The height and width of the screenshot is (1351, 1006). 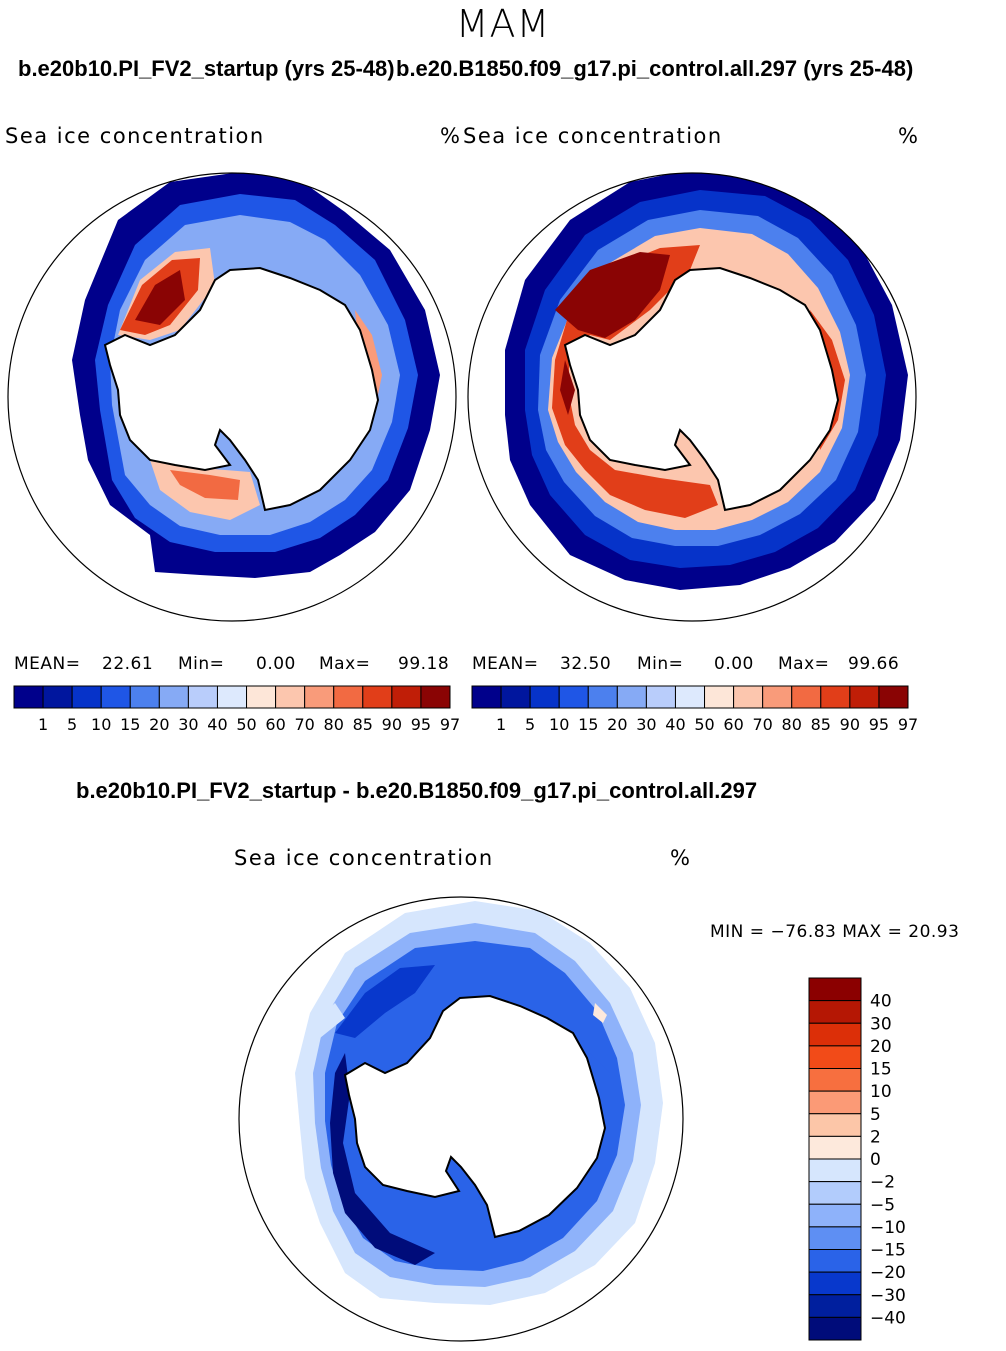 What do you see at coordinates (47, 664) in the screenshot?
I see `panel1-mean-label: MEAN=` at bounding box center [47, 664].